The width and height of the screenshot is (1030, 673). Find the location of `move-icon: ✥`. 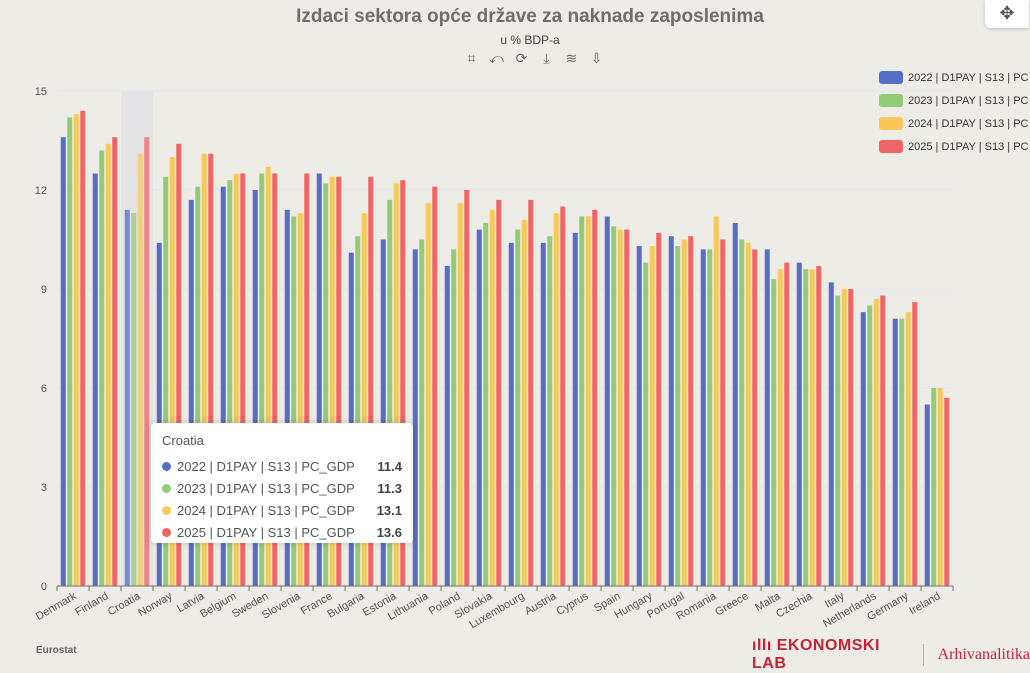

move-icon: ✥ is located at coordinates (1007, 14).